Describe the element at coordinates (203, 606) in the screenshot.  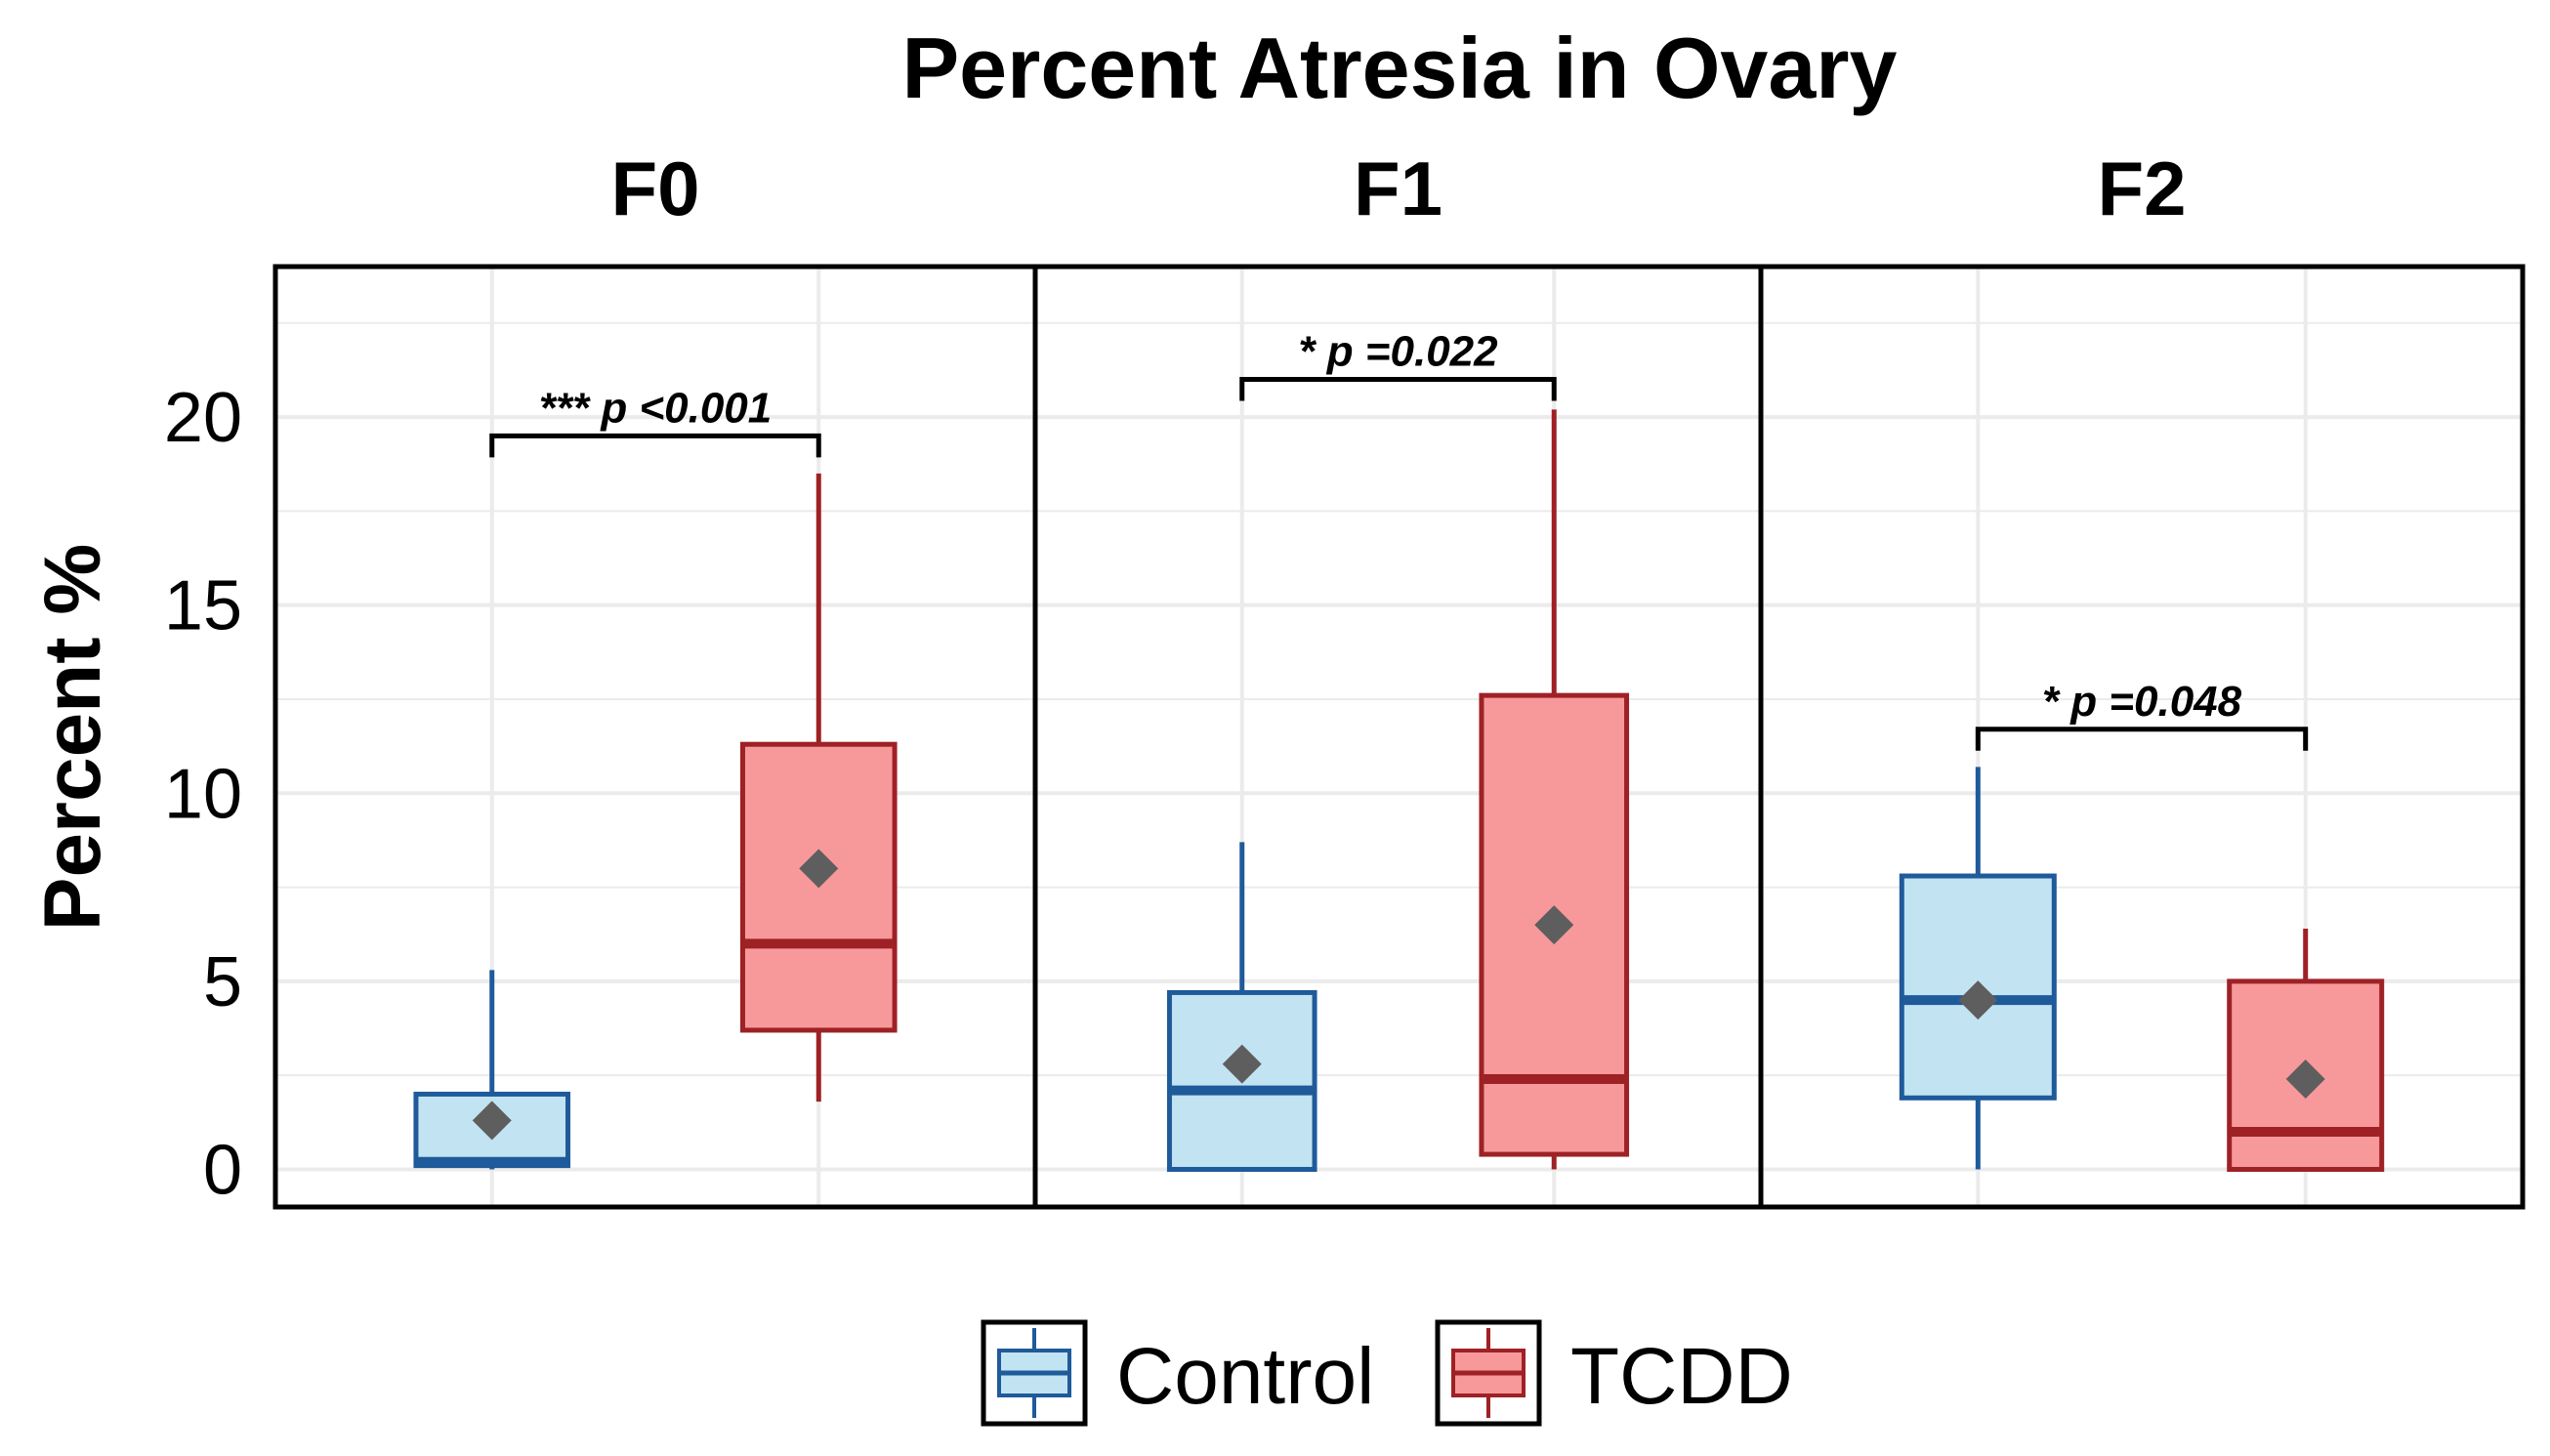
I see `y-tick-label: 15` at that location.